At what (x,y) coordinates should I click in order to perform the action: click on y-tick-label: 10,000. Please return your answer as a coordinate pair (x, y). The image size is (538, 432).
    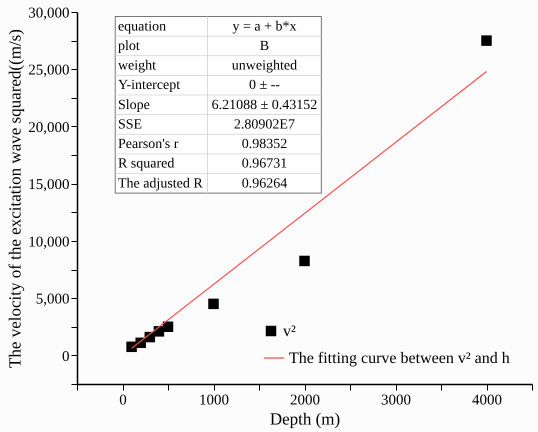
    Looking at the image, I should click on (49, 242).